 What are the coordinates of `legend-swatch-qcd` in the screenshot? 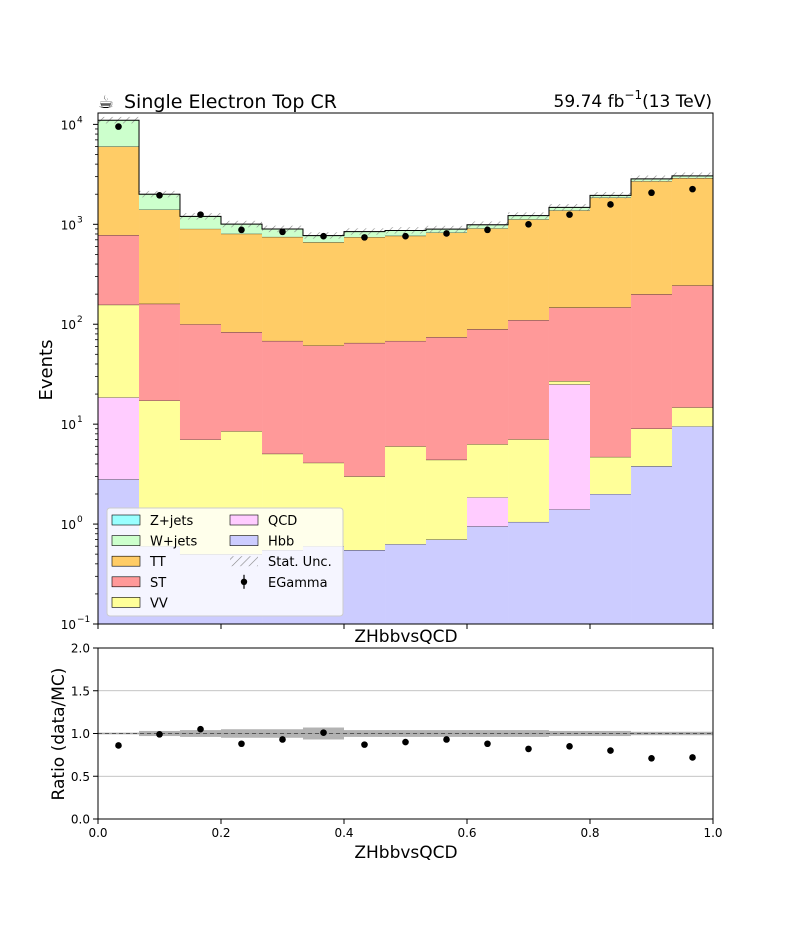 It's located at (244, 520).